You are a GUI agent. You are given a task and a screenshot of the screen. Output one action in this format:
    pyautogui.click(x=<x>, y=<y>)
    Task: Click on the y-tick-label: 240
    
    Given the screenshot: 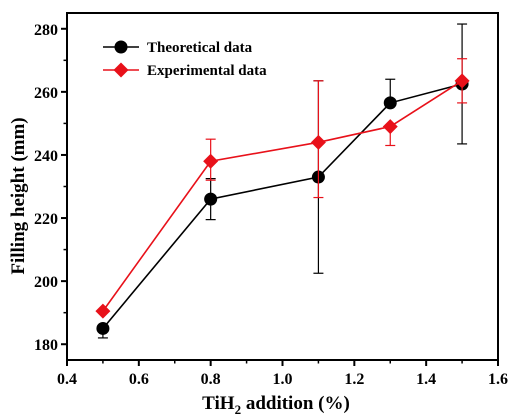 What is the action you would take?
    pyautogui.click(x=46, y=156)
    